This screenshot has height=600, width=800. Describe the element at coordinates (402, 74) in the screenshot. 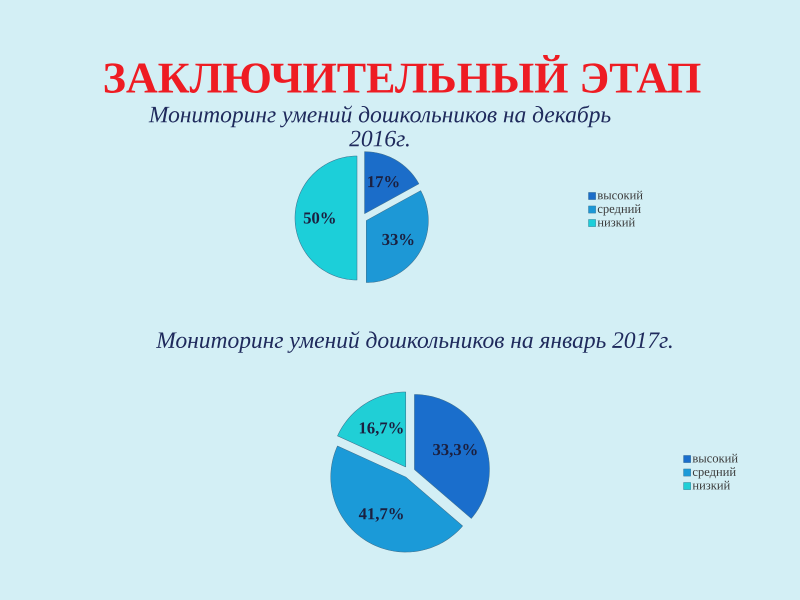

I see `text: ЗАКЛЮЧИТЕЛЬНЫЙ ЭТАП` at that location.